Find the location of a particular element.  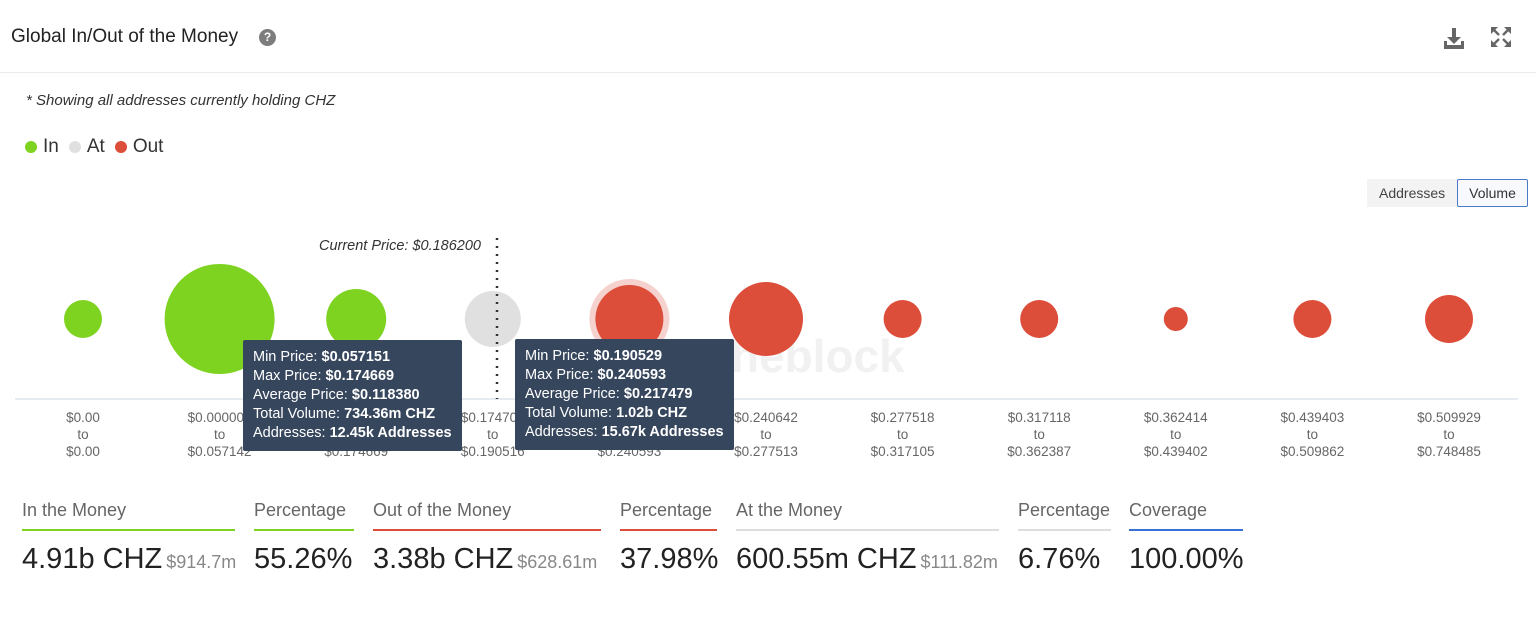

current-price-label: Current Price: $0.186200 is located at coordinates (400, 246).